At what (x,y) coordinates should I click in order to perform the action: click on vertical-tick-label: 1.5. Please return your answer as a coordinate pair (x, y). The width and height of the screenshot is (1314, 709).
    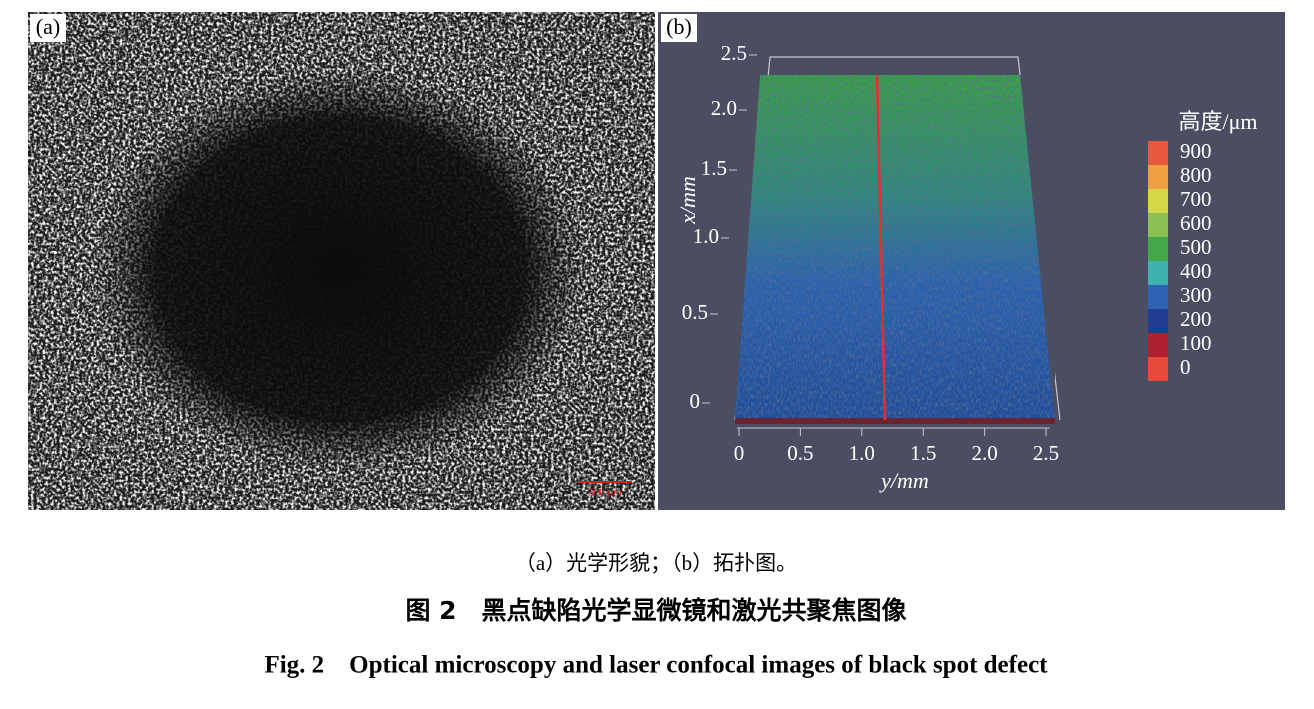
    Looking at the image, I should click on (714, 168).